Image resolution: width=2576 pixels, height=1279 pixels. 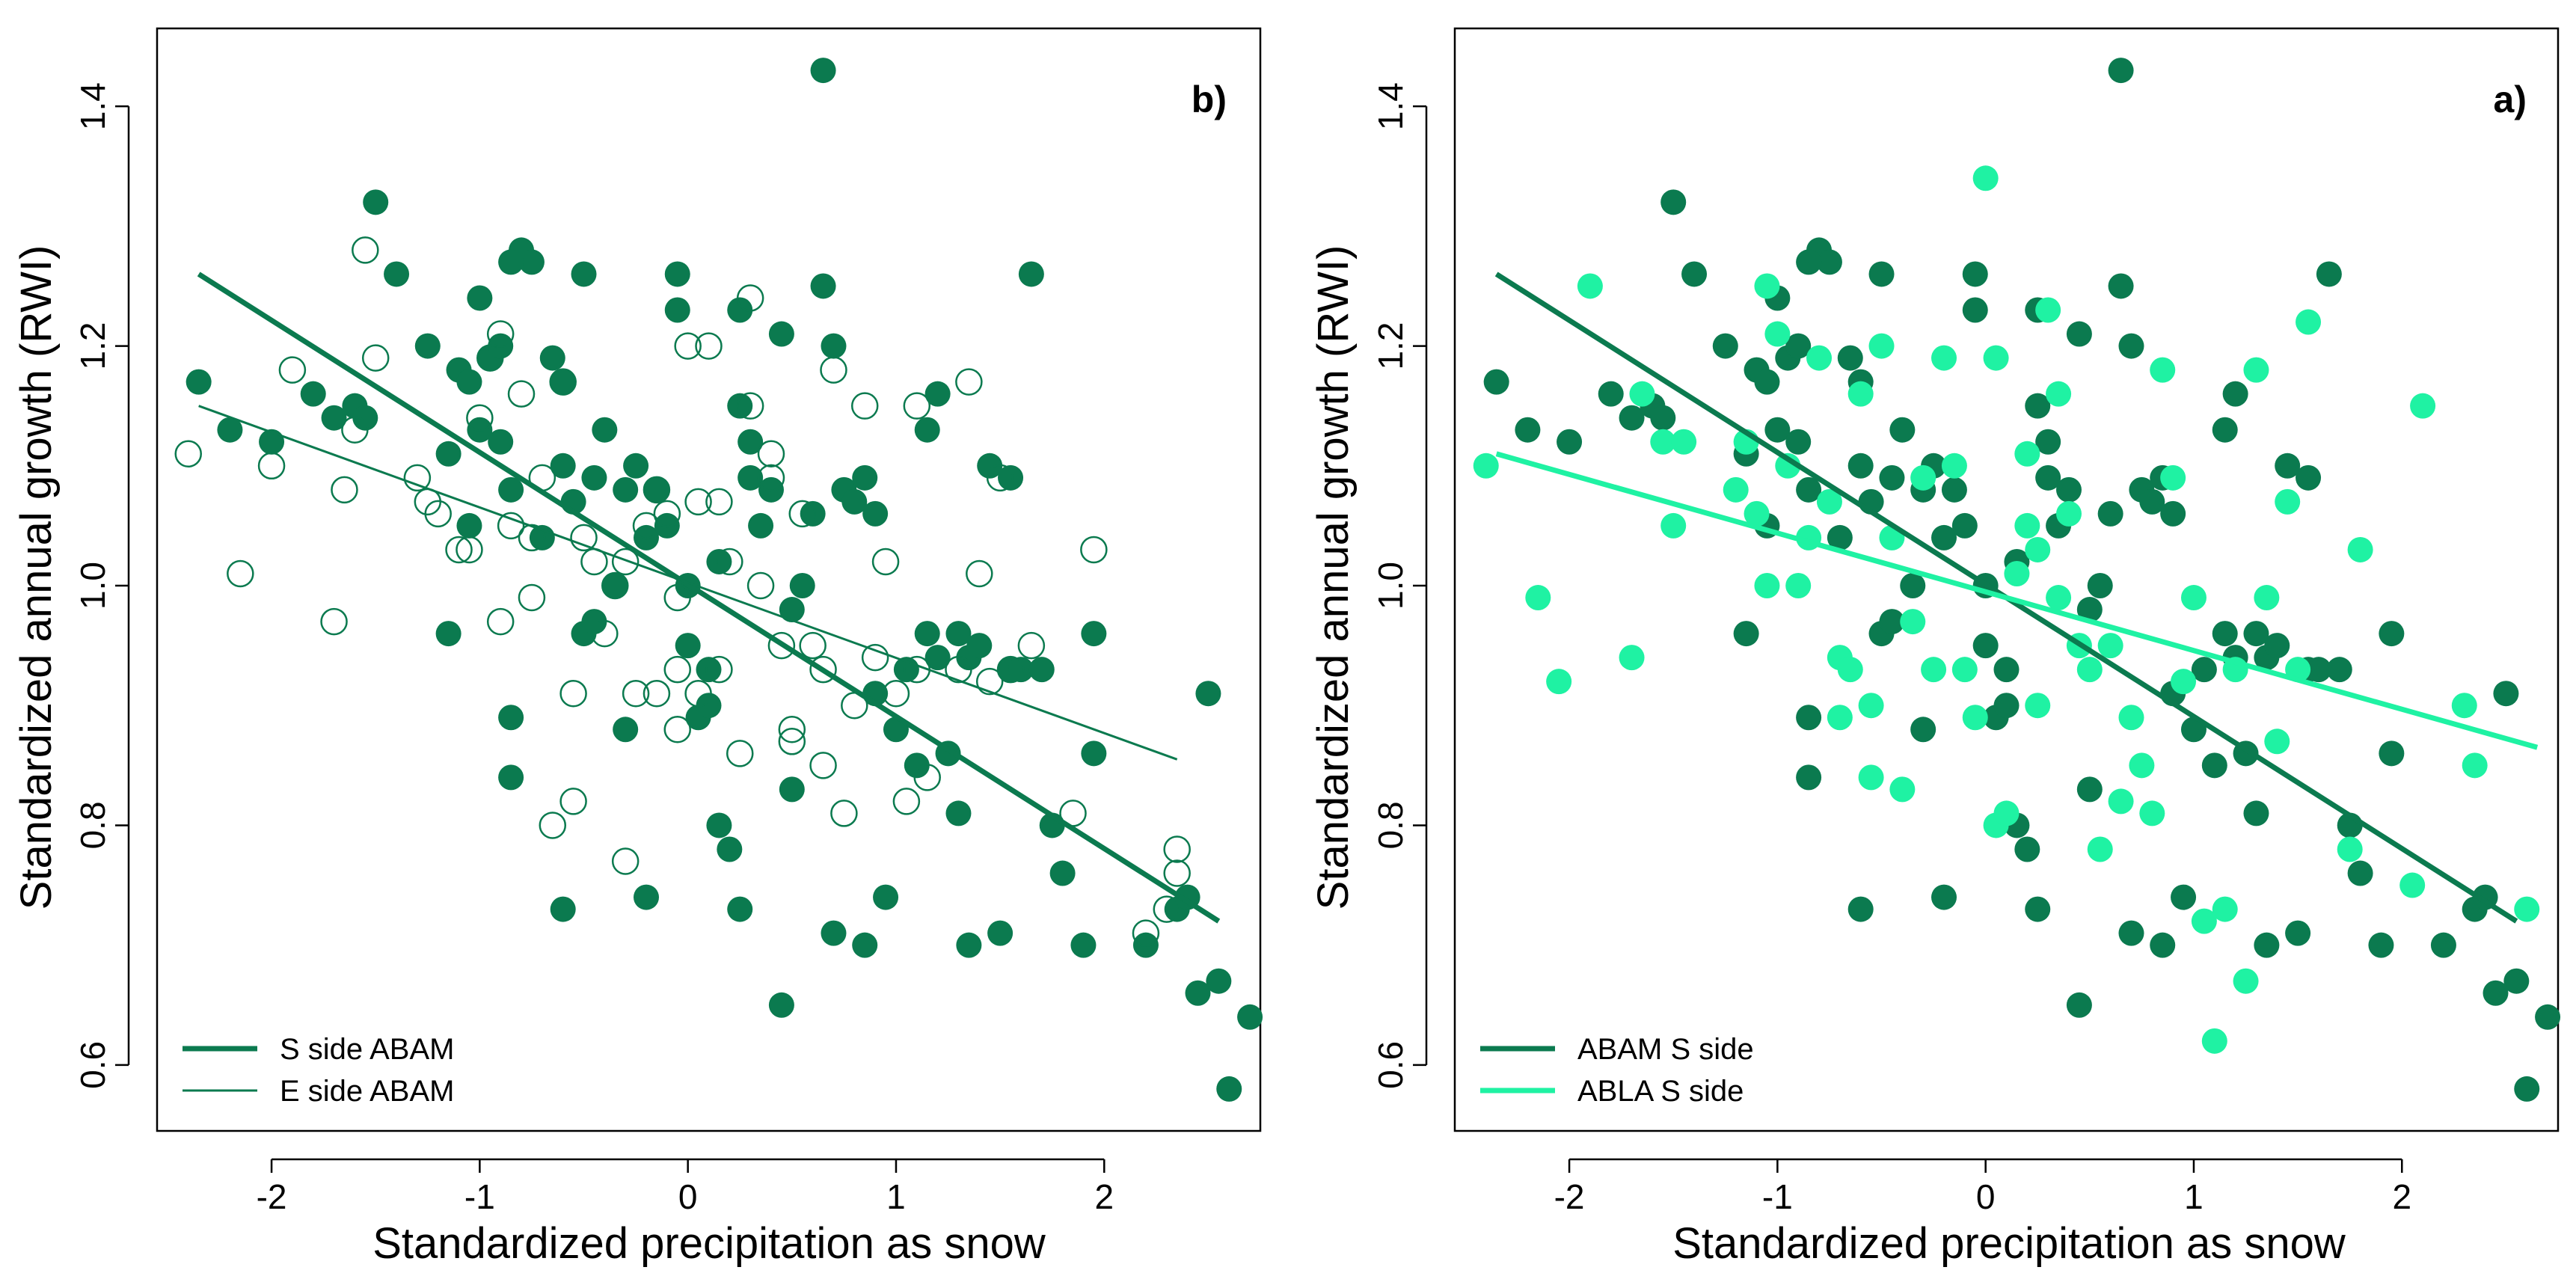 I want to click on legend-label: E side ABAM, so click(x=367, y=1091).